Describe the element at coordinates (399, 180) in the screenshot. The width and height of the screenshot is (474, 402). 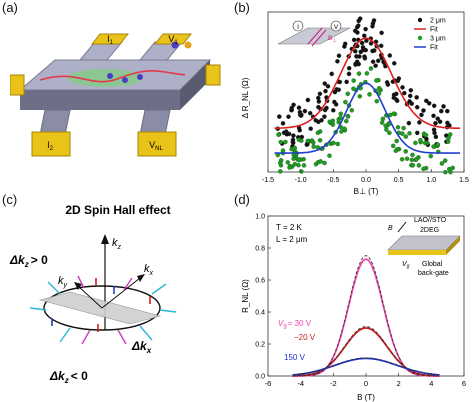
I see `chart-b-xtick-label: 0.5` at that location.